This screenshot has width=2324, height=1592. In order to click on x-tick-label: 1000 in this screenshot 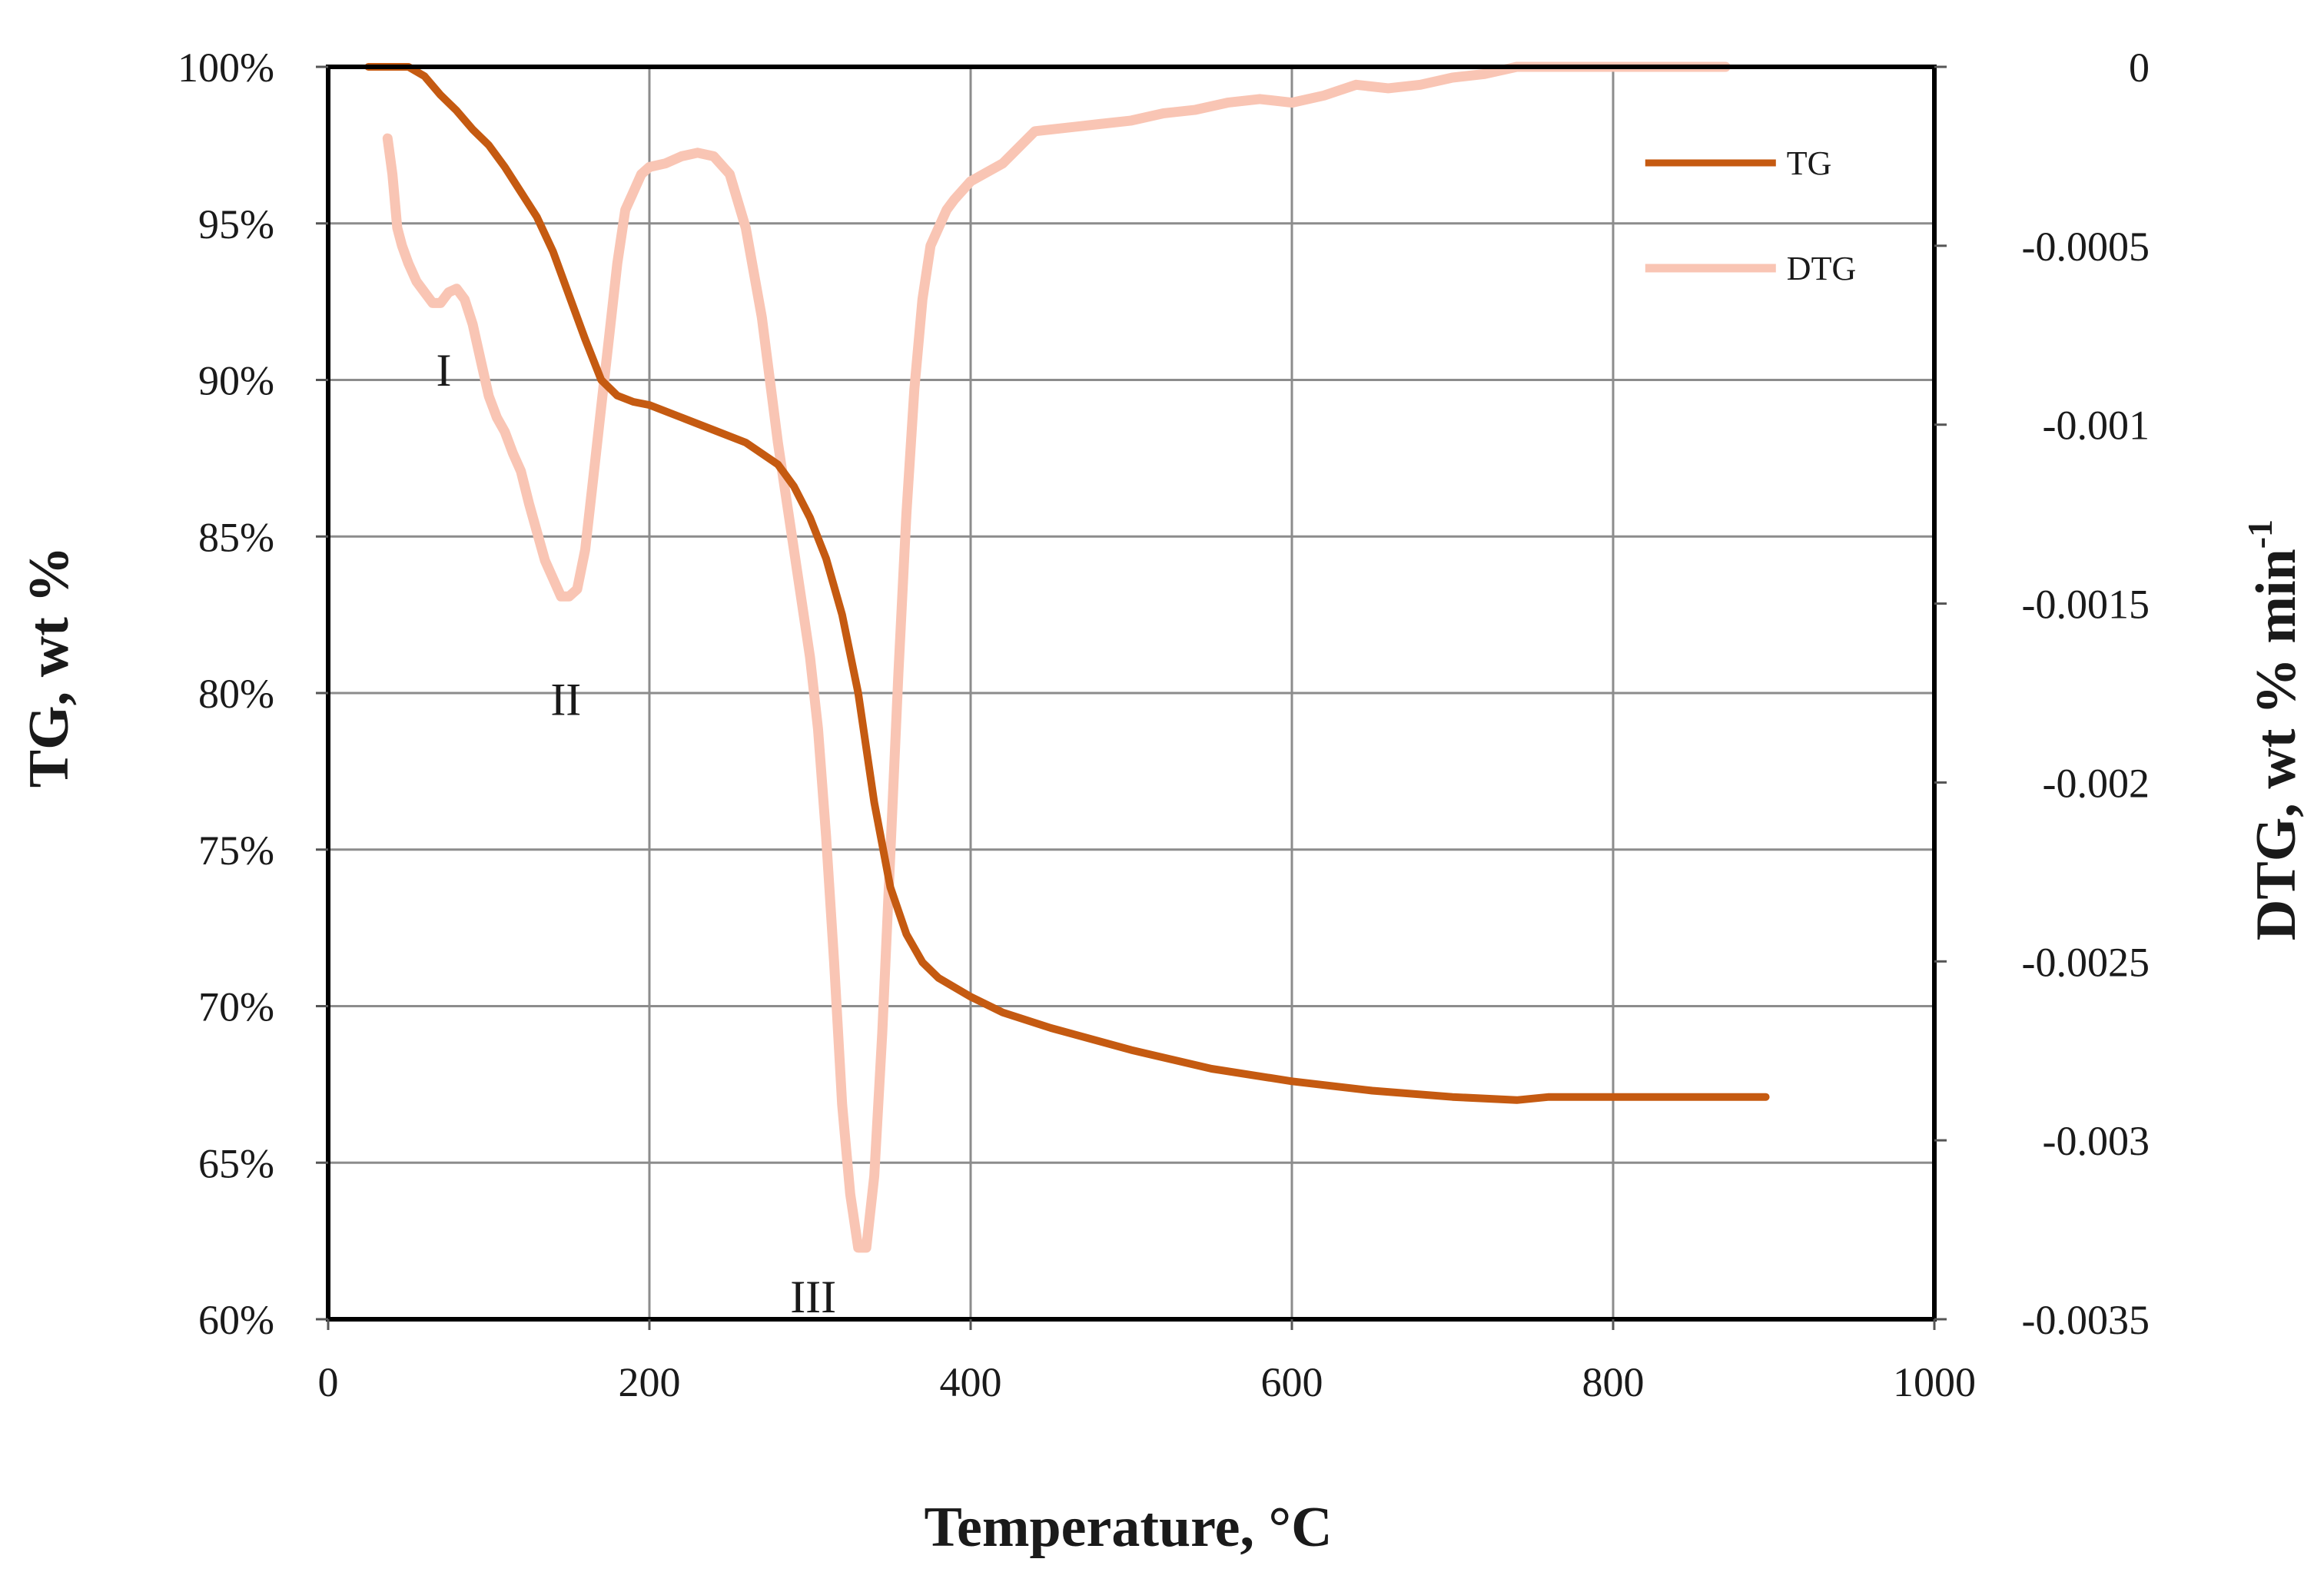, I will do `click(1934, 1382)`.